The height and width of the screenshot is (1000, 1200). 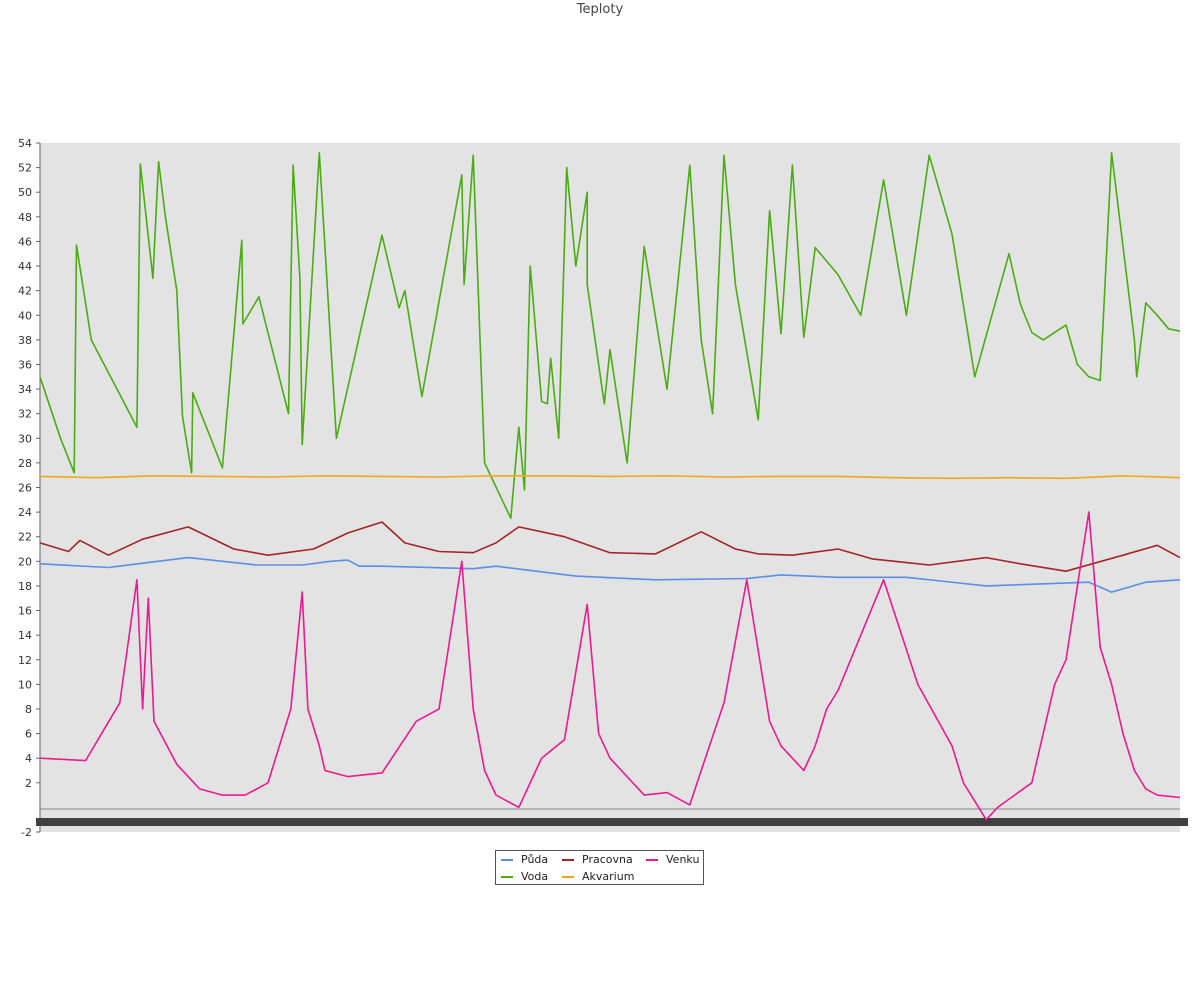 What do you see at coordinates (600, 9) in the screenshot?
I see `chart-title: Teploty` at bounding box center [600, 9].